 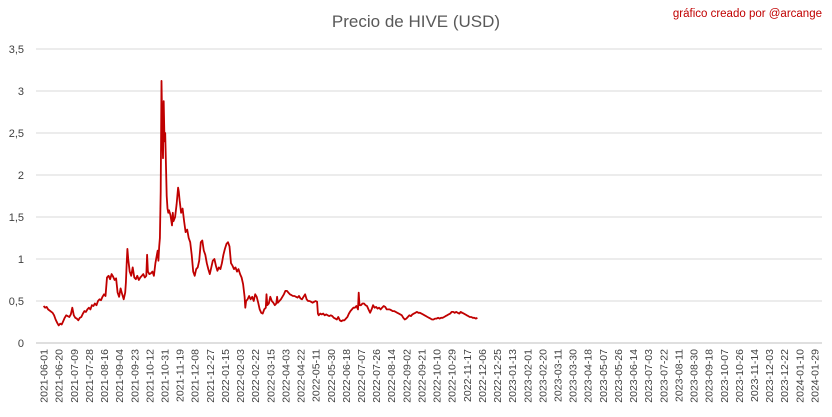 What do you see at coordinates (483, 376) in the screenshot?
I see `x-tick-label: 2022-12-06` at bounding box center [483, 376].